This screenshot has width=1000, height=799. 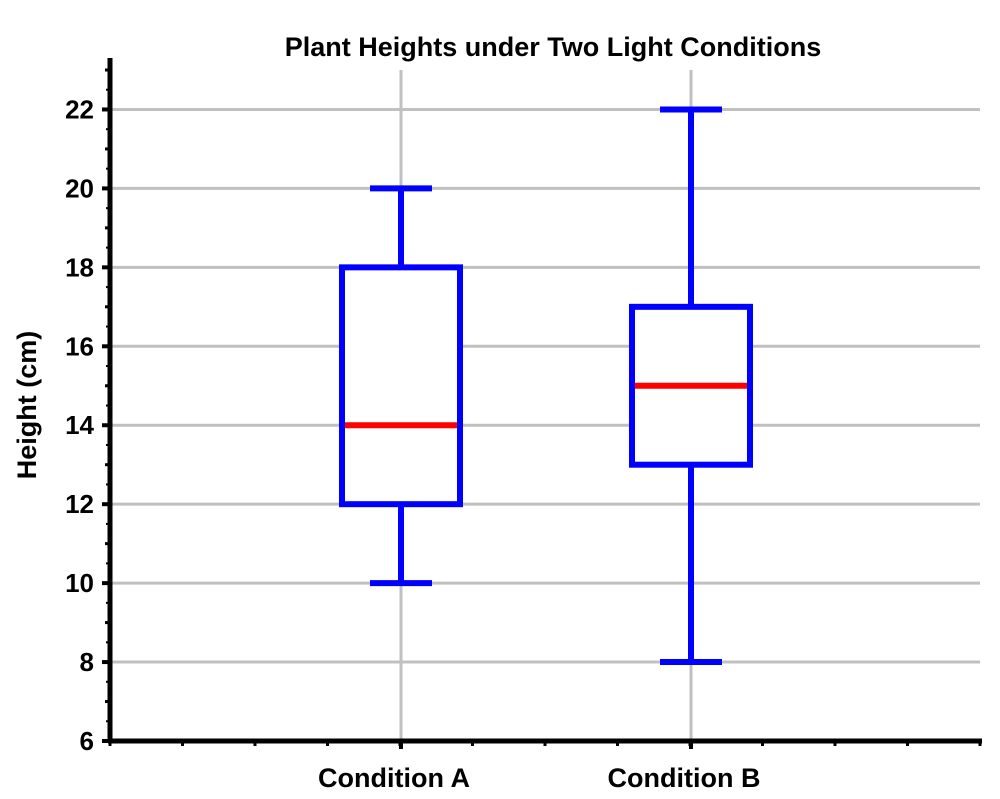 I want to click on y-tick-label: 8, so click(x=87, y=662).